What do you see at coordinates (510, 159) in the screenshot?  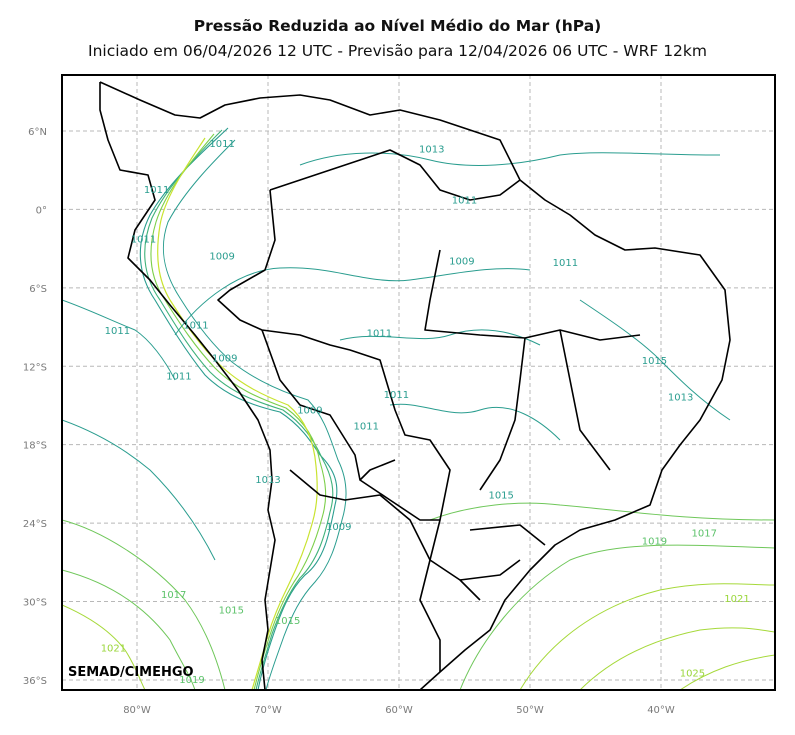 I see `isobar-north` at bounding box center [510, 159].